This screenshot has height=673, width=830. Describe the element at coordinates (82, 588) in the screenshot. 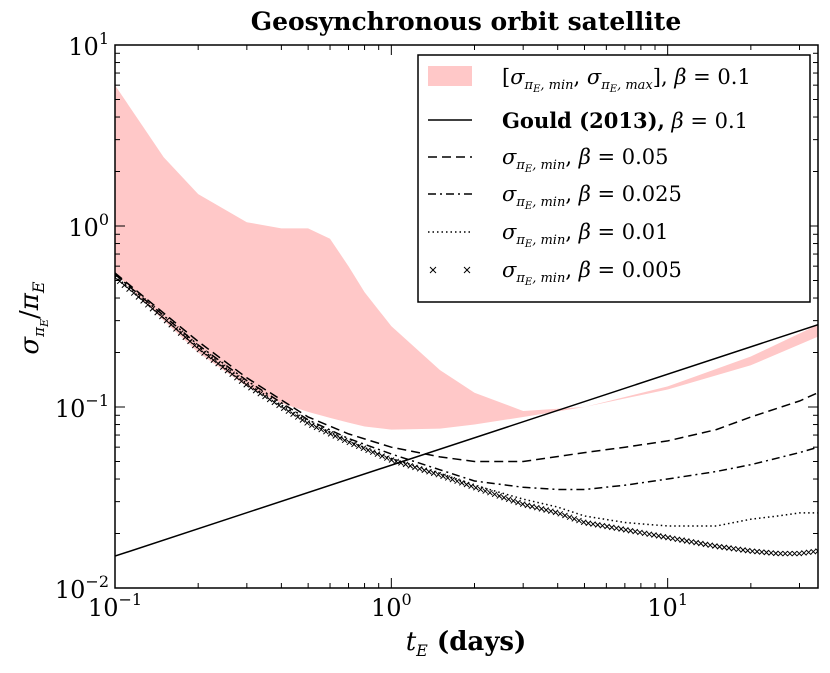

I see `y-tick-label: 10⁻²` at that location.